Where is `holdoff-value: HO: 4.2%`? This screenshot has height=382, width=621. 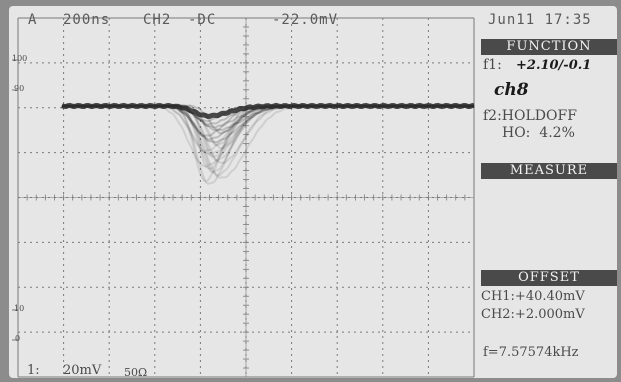
holdoff-value: HO: 4.2% is located at coordinates (538, 133).